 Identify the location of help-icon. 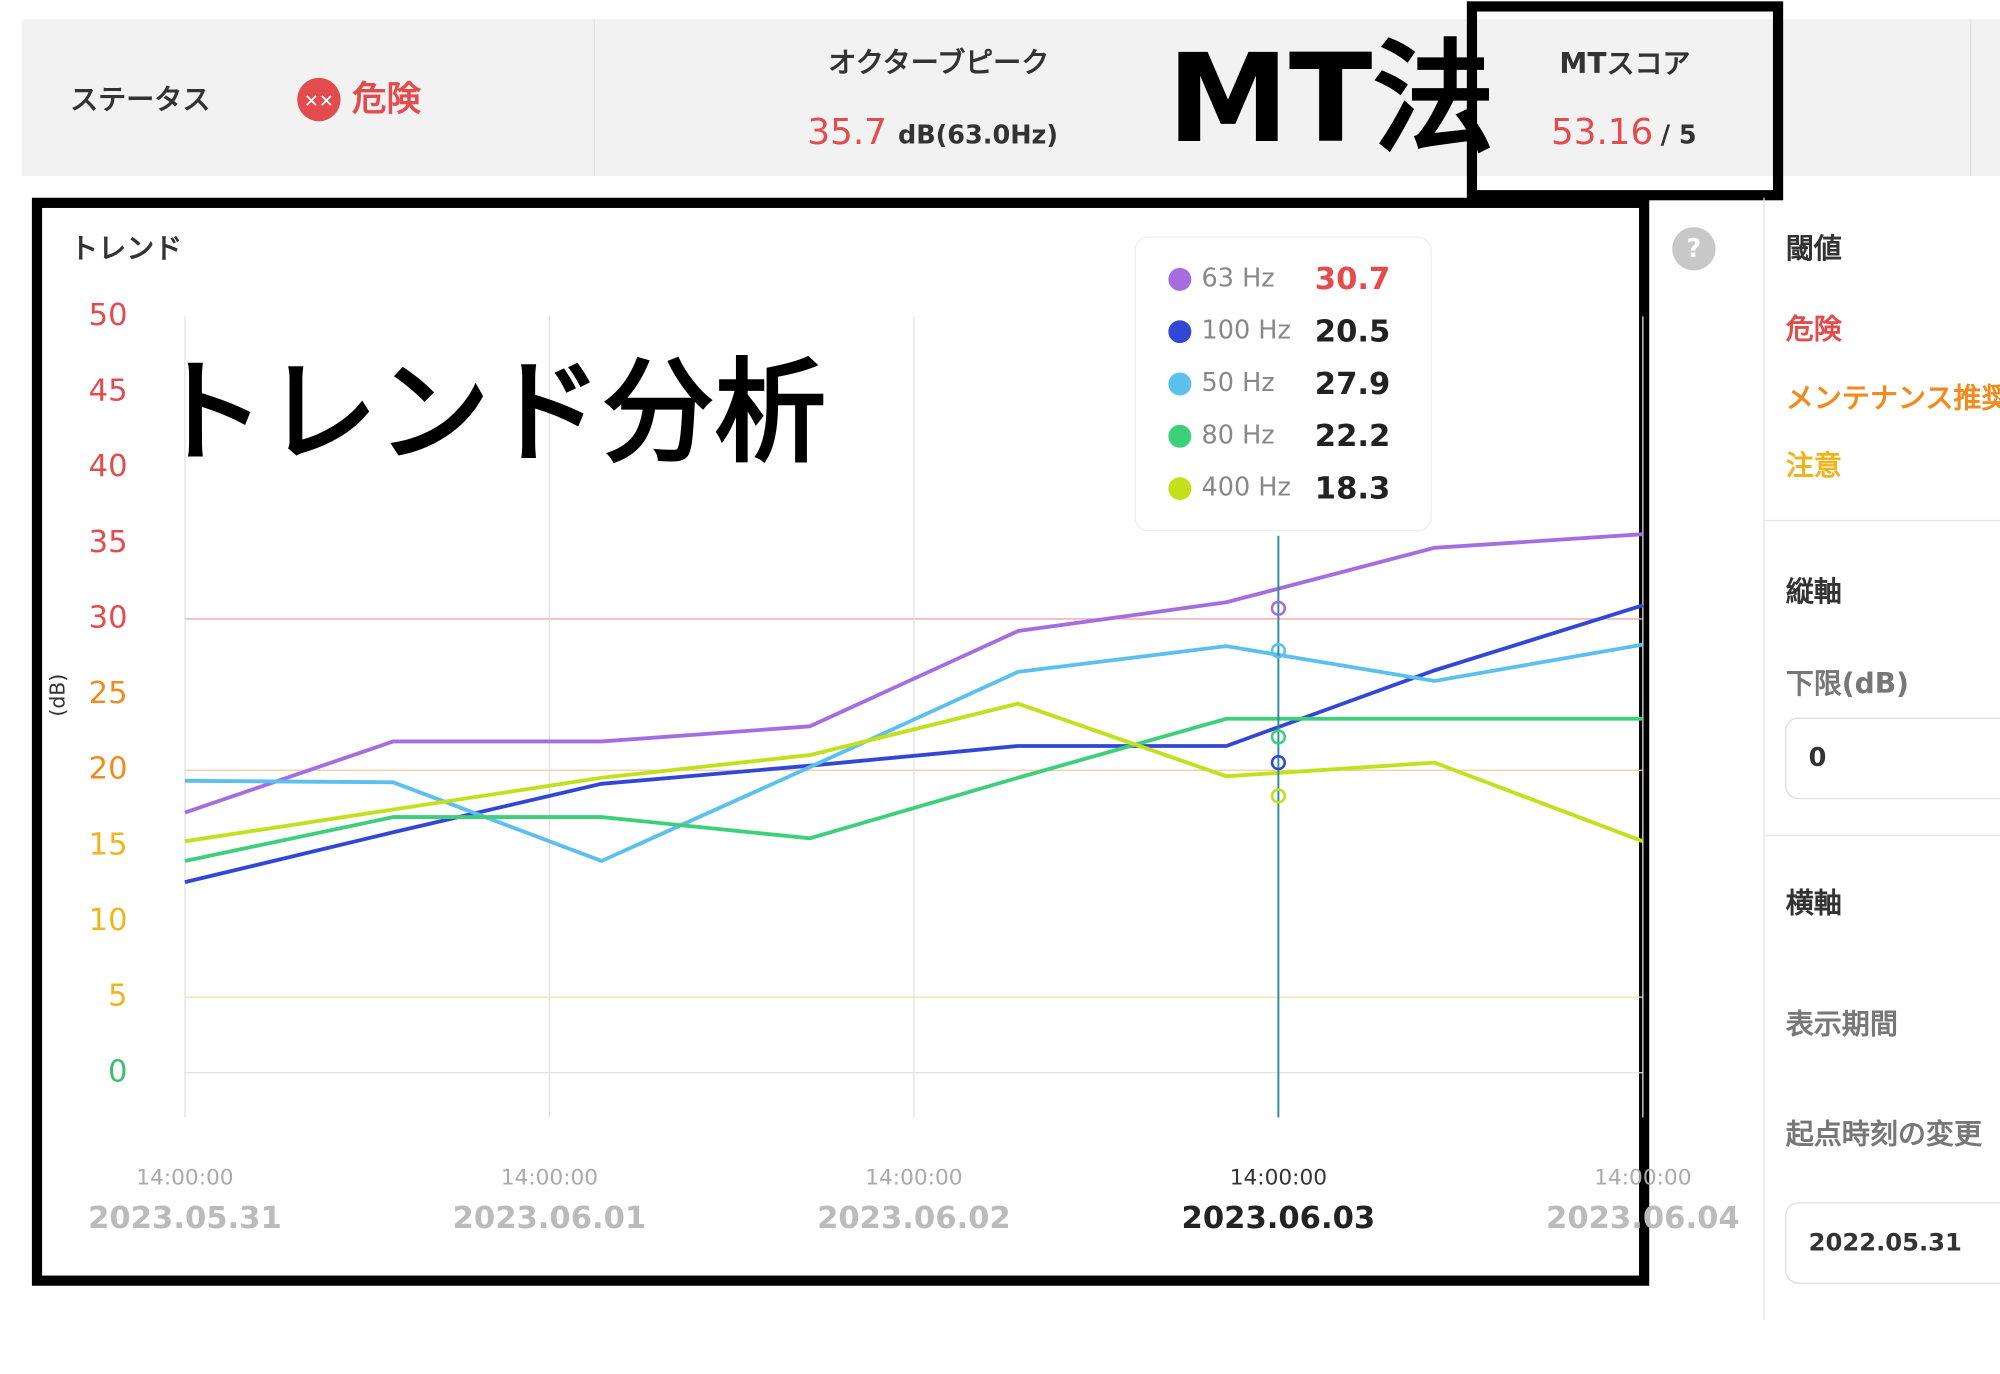
(1694, 249).